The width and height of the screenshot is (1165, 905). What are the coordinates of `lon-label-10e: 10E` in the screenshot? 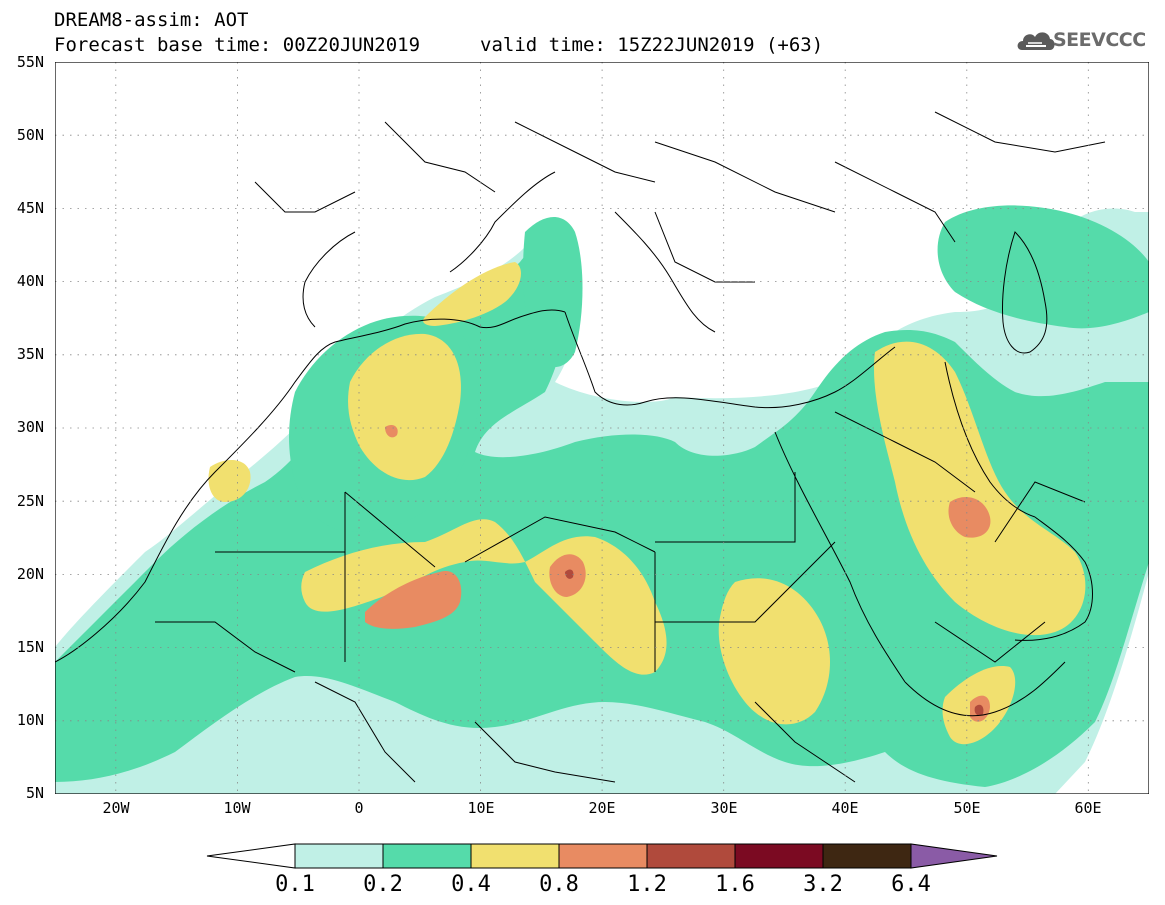 It's located at (481, 808).